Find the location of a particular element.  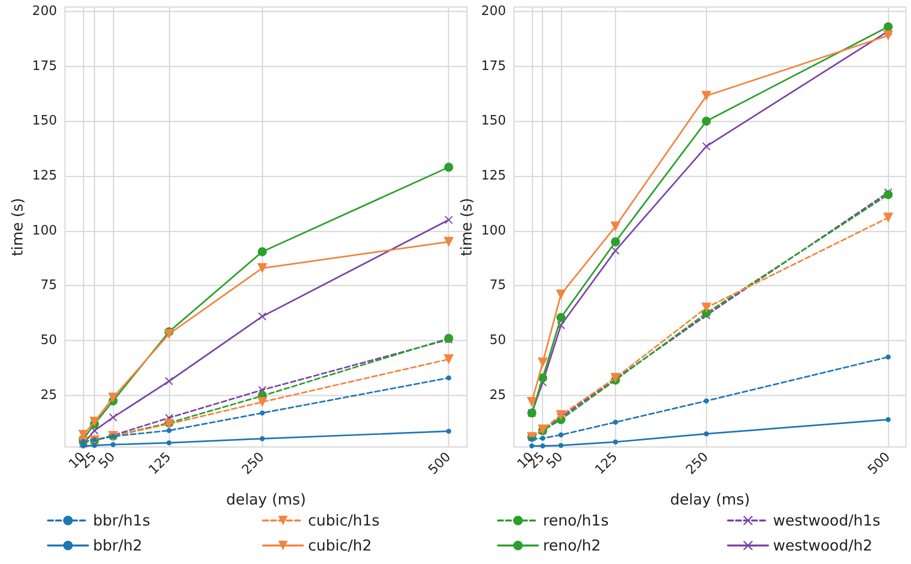

legend-label: bbr/h1s is located at coordinates (121, 521).